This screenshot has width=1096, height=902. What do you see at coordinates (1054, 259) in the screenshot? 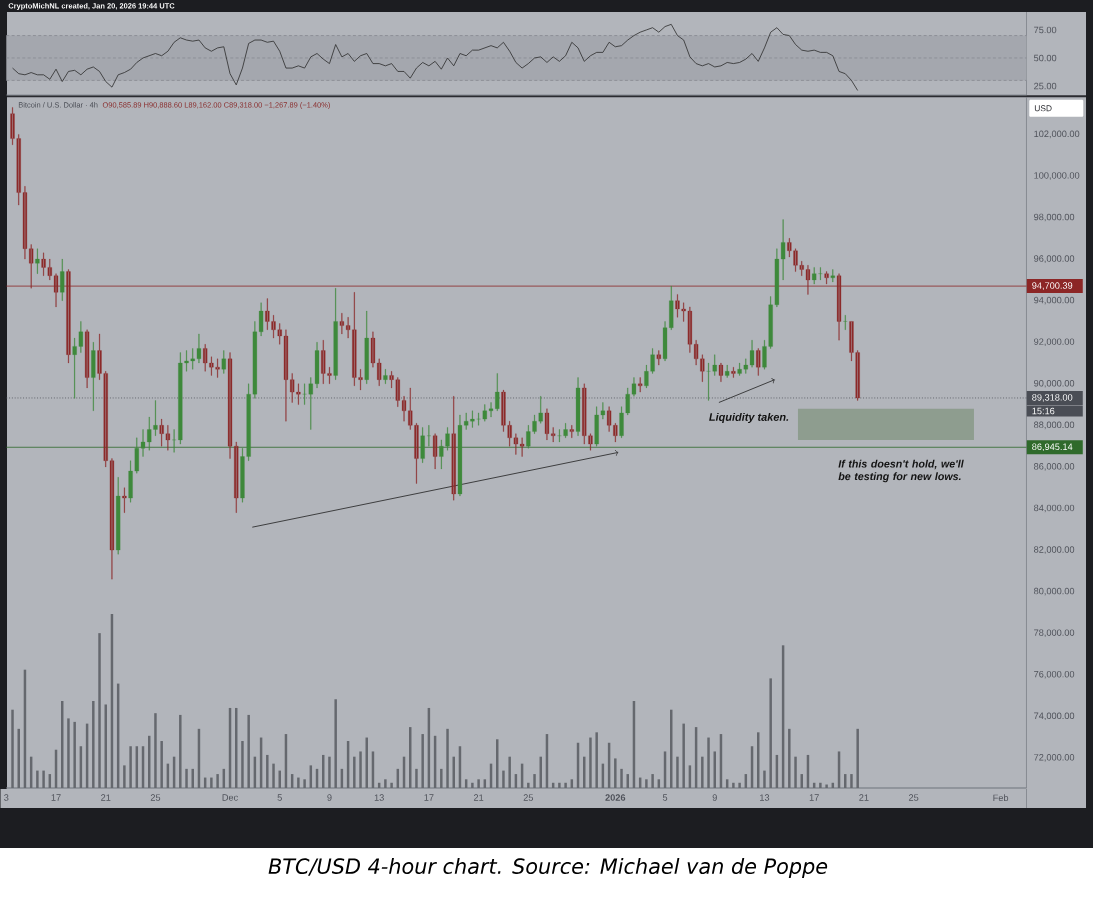
I see `y-tick-label: 96,000.00` at bounding box center [1054, 259].